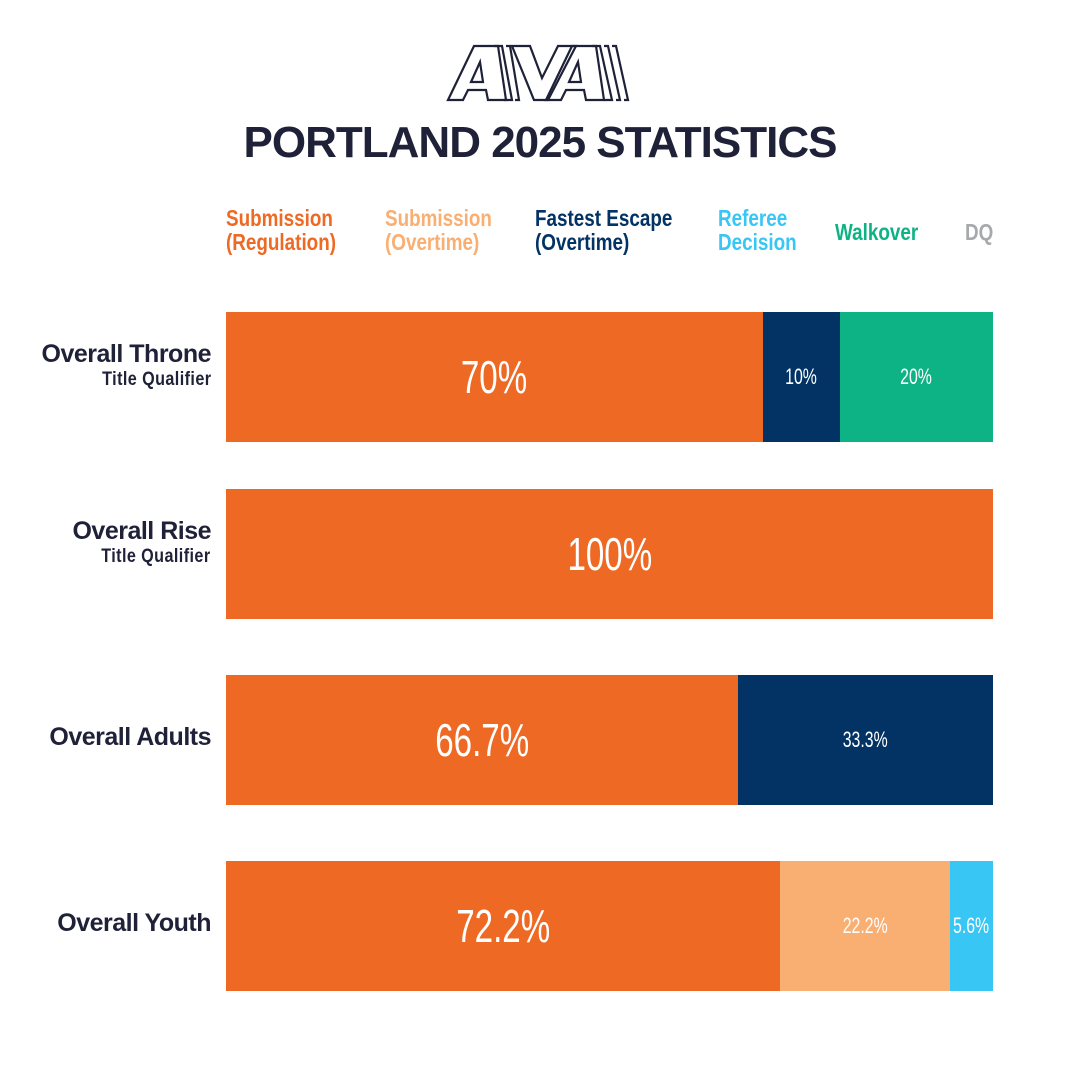 The image size is (1080, 1080). I want to click on data-label: 70%, so click(494, 377).